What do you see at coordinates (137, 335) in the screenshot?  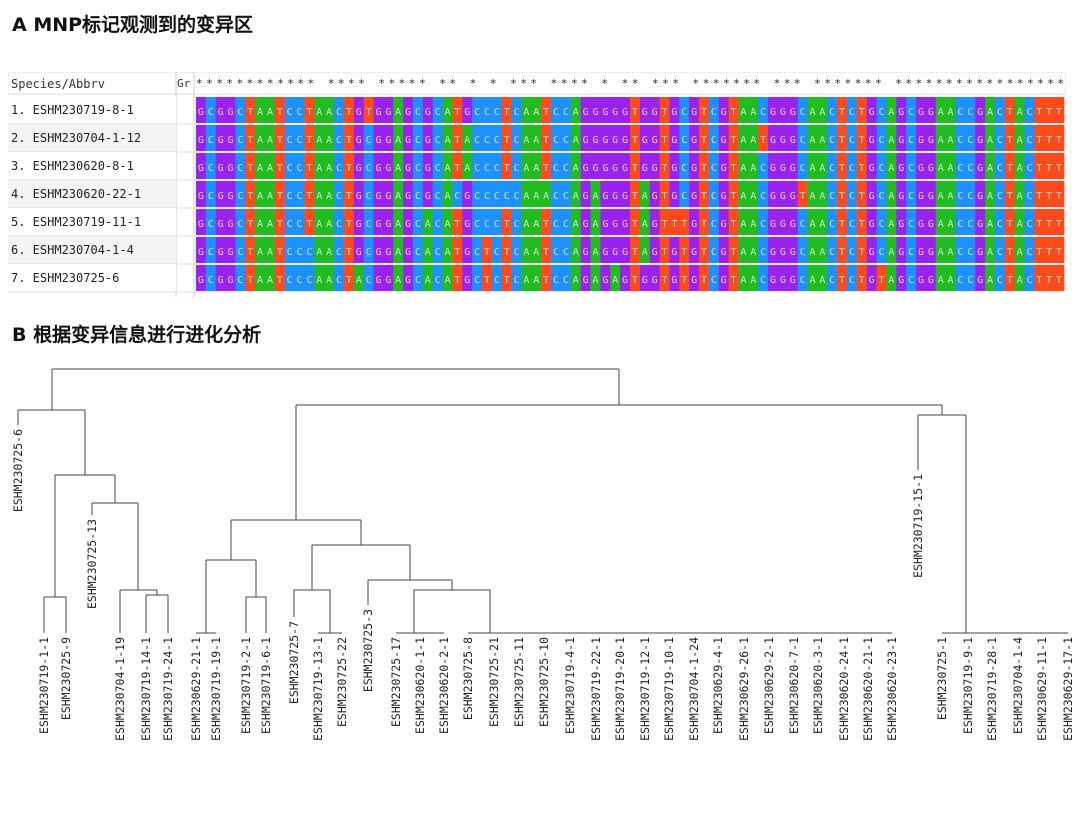 I see `panel-b-title: B 根据变异信息进行进化分析` at bounding box center [137, 335].